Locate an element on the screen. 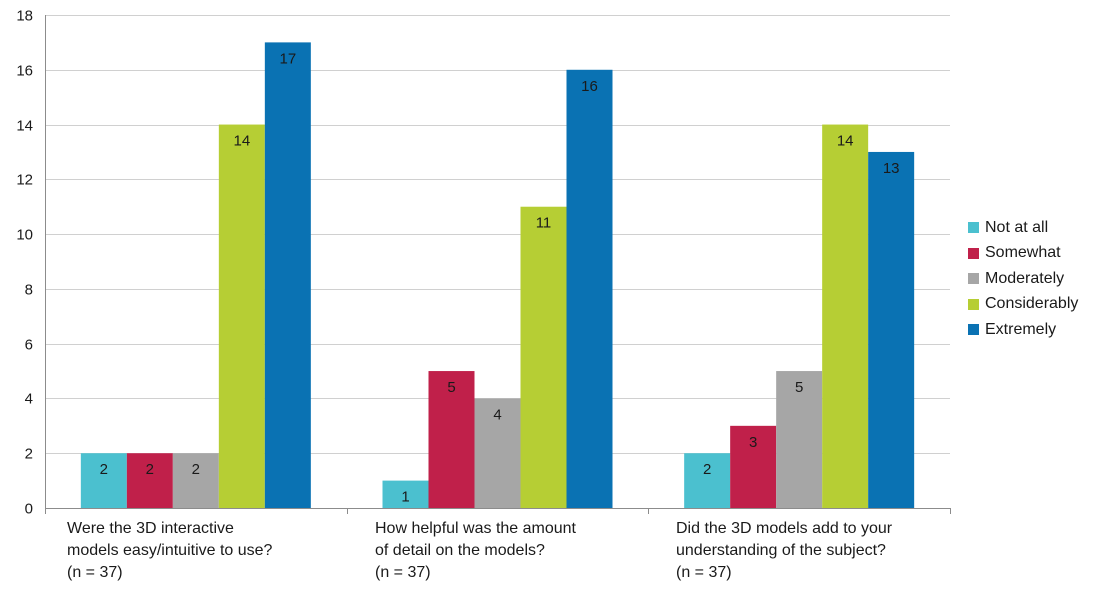 Image resolution: width=1102 pixels, height=600 pixels. legend-swatch-extremely is located at coordinates (973, 330).